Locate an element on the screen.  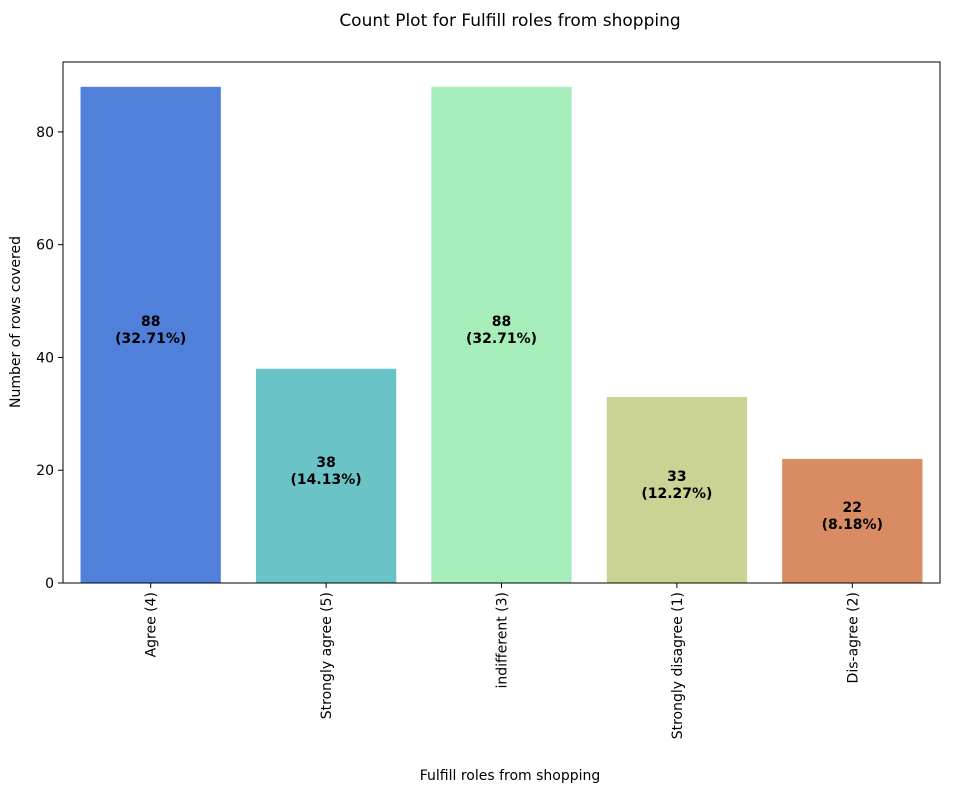
x-tick-label-4: Strongly disagree (1) is located at coordinates (678, 665).